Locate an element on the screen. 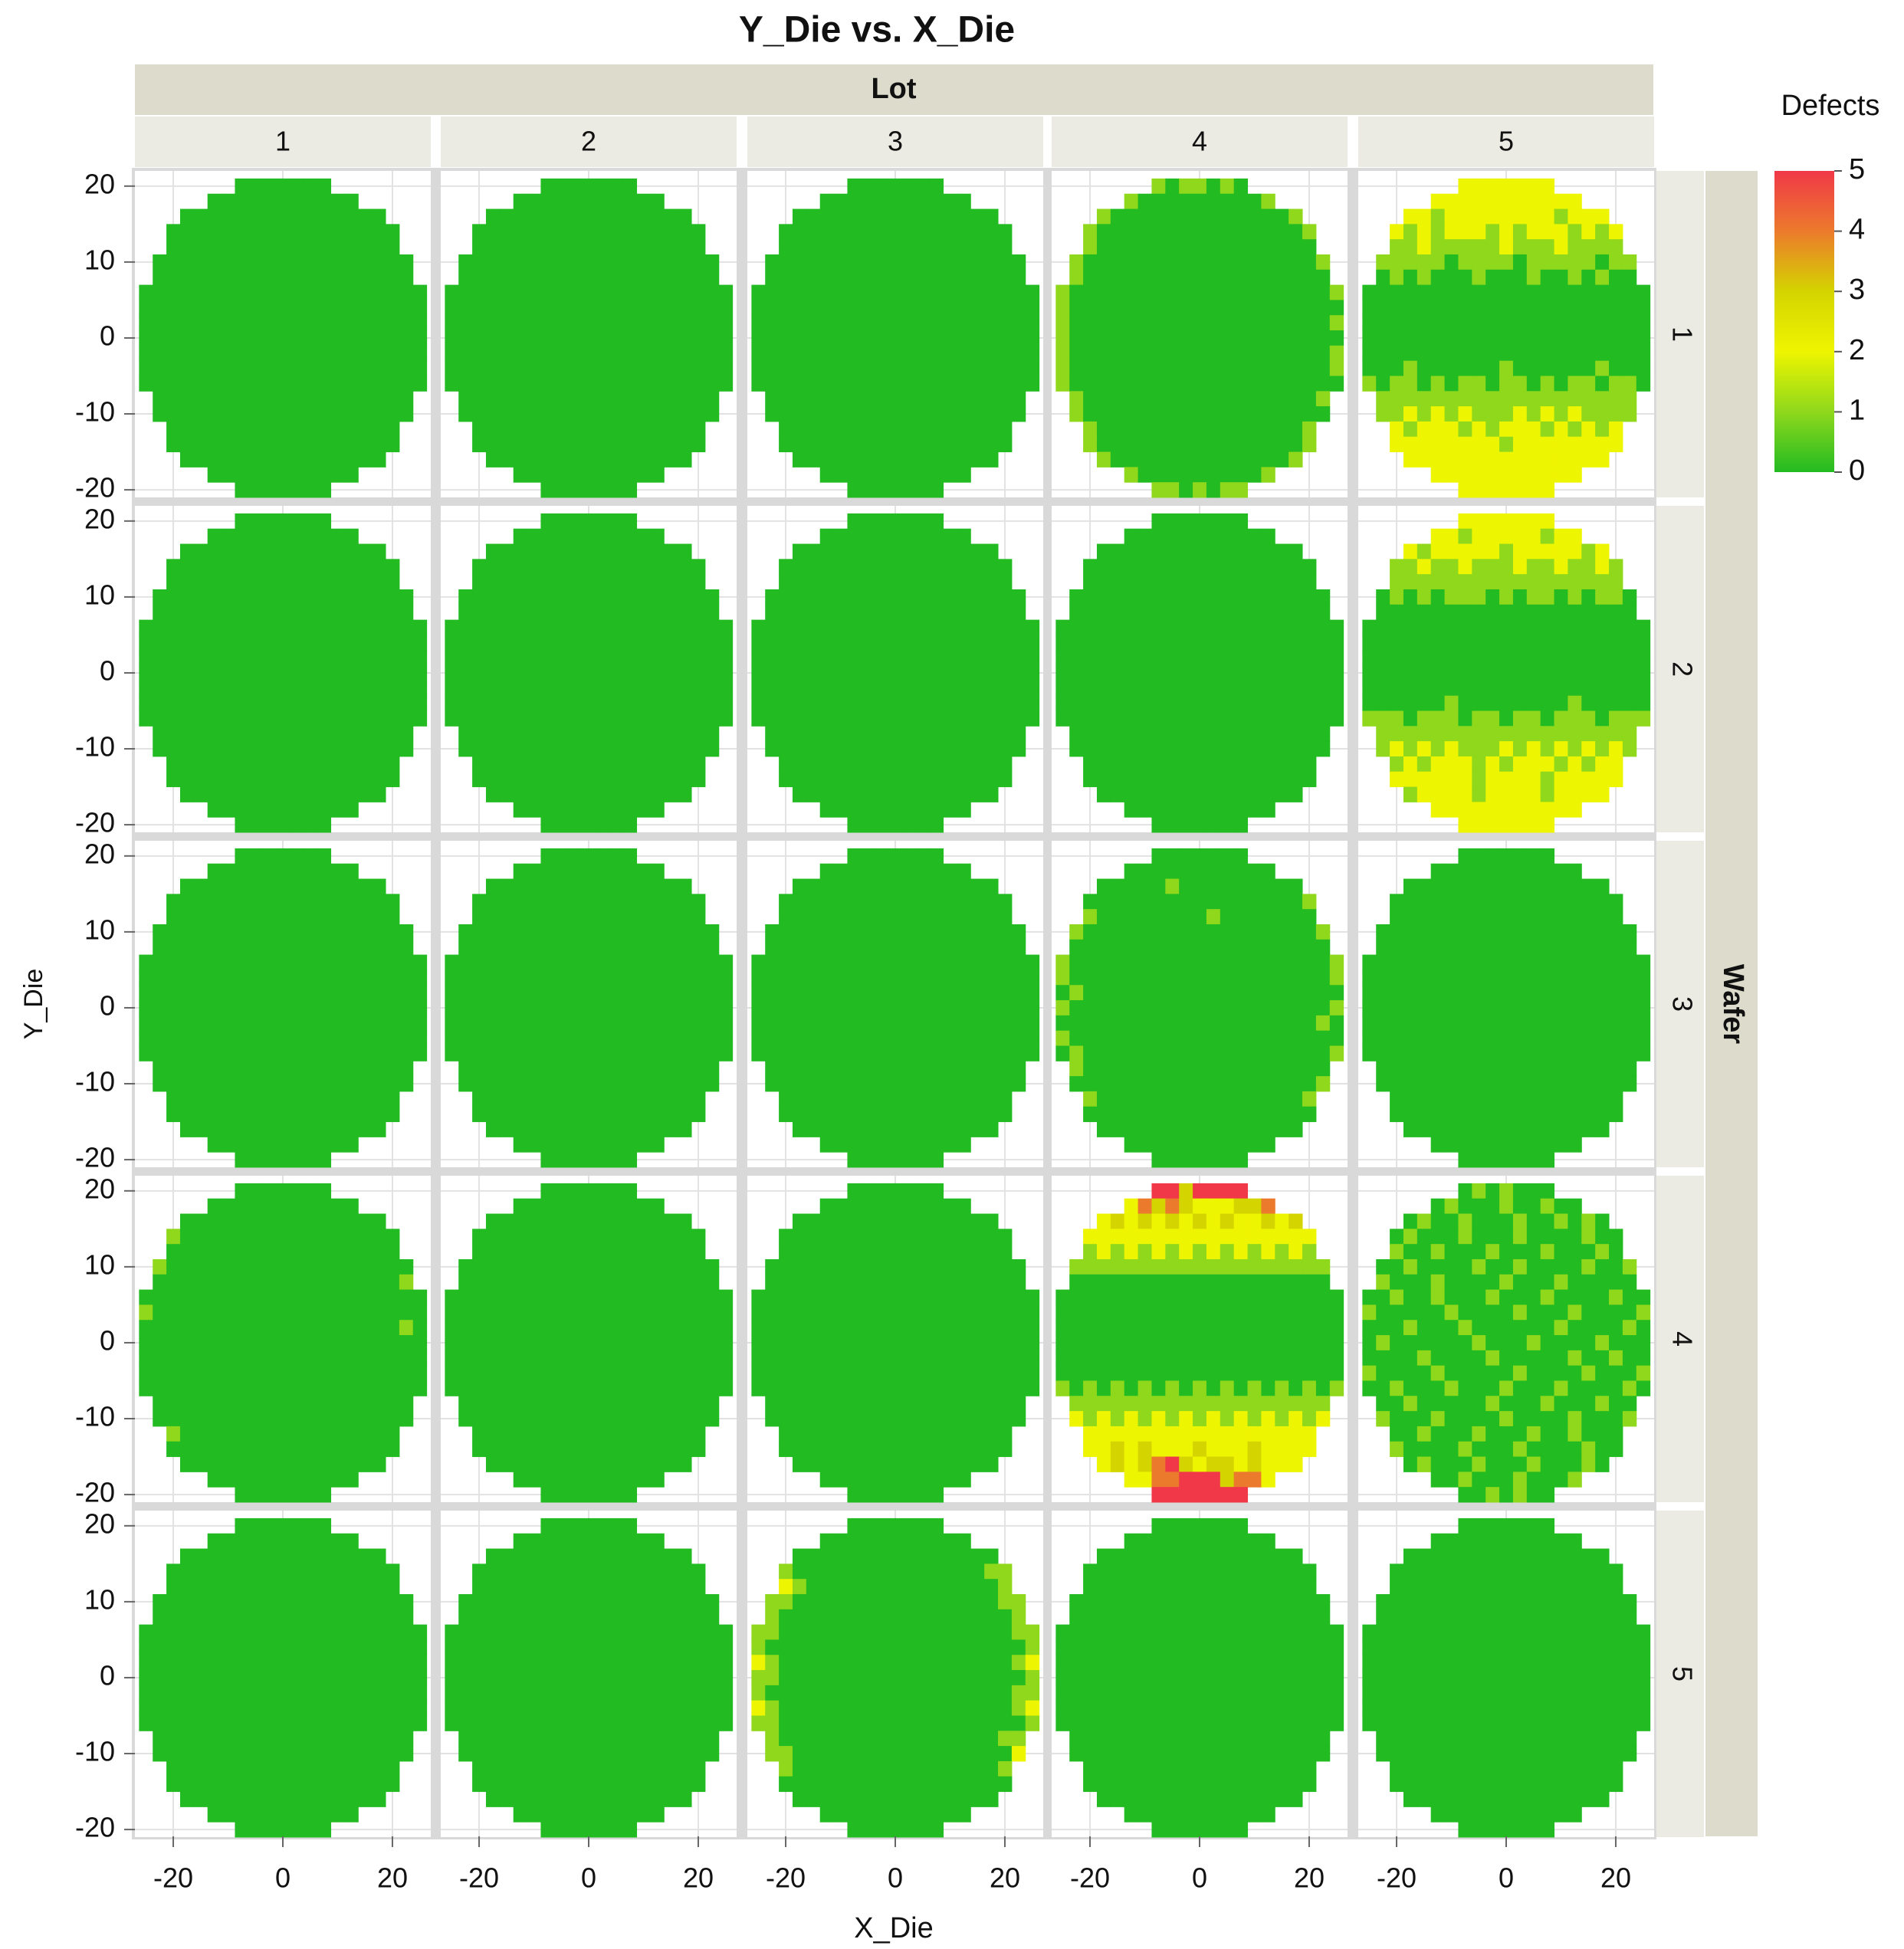 Image resolution: width=1904 pixels, height=1949 pixels. wafer-map is located at coordinates (1506, 338).